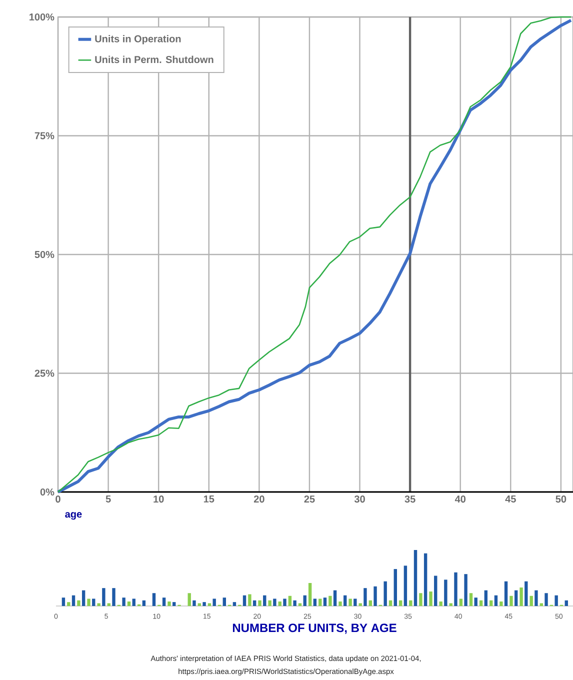 Image resolution: width=573 pixels, height=680 pixels. What do you see at coordinates (44, 254) in the screenshot?
I see `y-tick-label: 50%` at bounding box center [44, 254].